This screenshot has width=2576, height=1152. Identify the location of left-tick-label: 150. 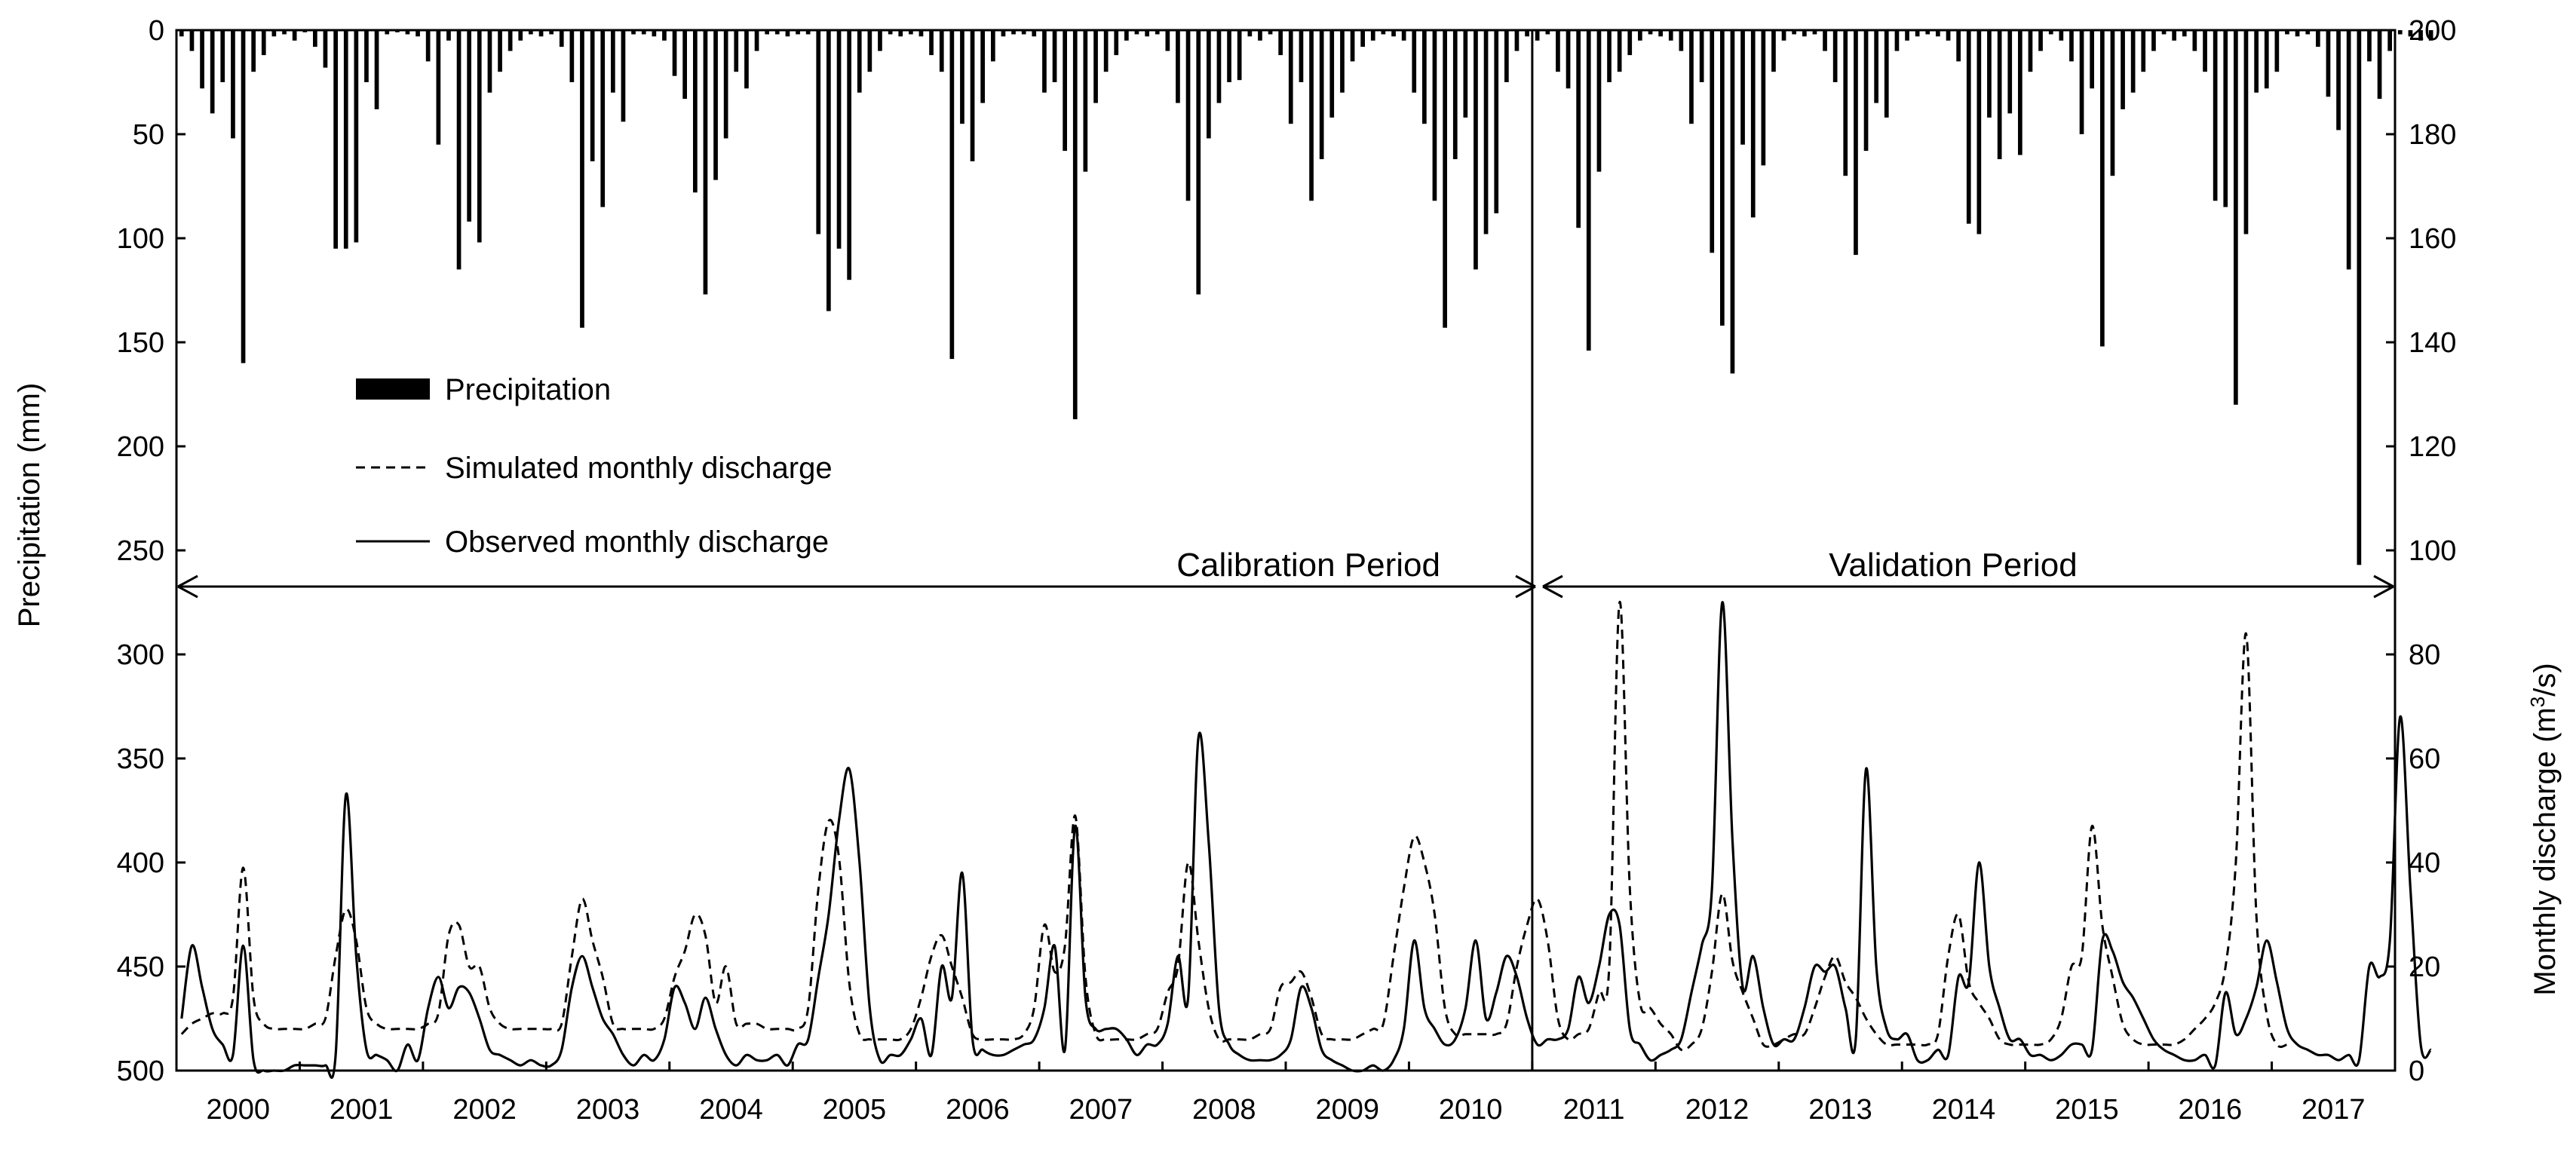
(140, 343).